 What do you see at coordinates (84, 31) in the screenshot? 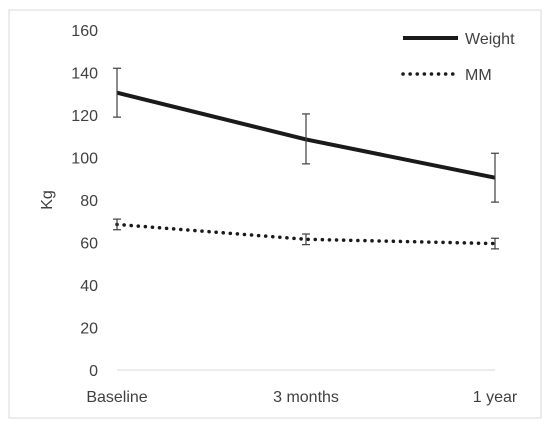
I see `y-tick-label: 160` at bounding box center [84, 31].